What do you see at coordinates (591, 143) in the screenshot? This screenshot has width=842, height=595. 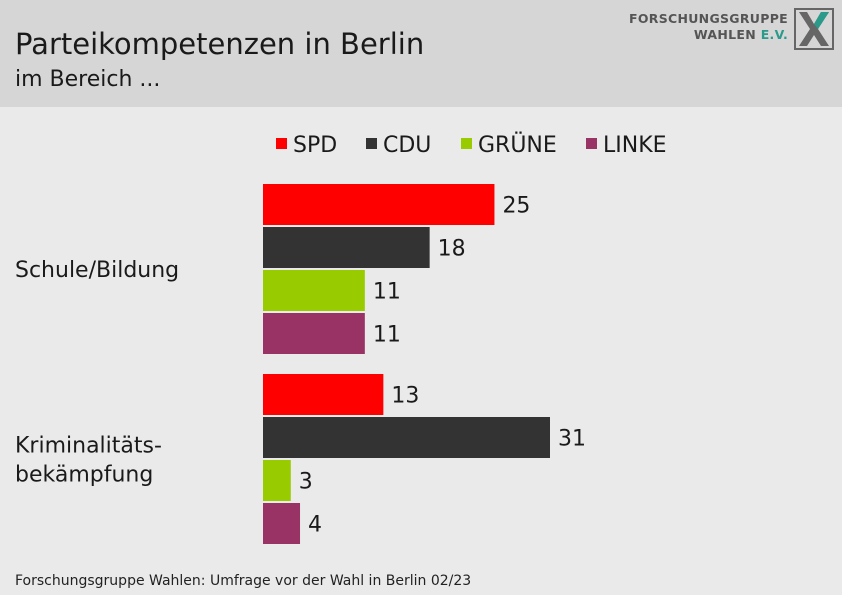 I see `legend-swatch-linke` at bounding box center [591, 143].